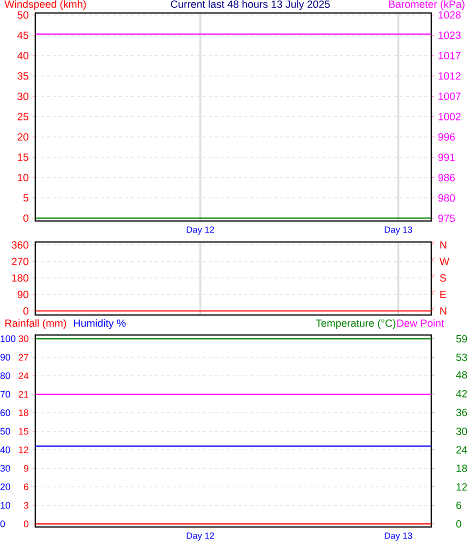 The image size is (471, 556). What do you see at coordinates (459, 506) in the screenshot?
I see `y2-tick-label: 6` at bounding box center [459, 506].